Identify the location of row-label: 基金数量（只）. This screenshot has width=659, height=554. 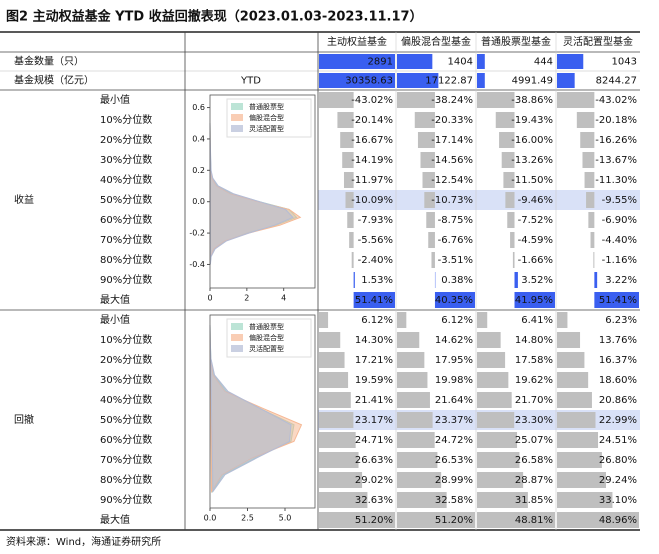
(49, 61).